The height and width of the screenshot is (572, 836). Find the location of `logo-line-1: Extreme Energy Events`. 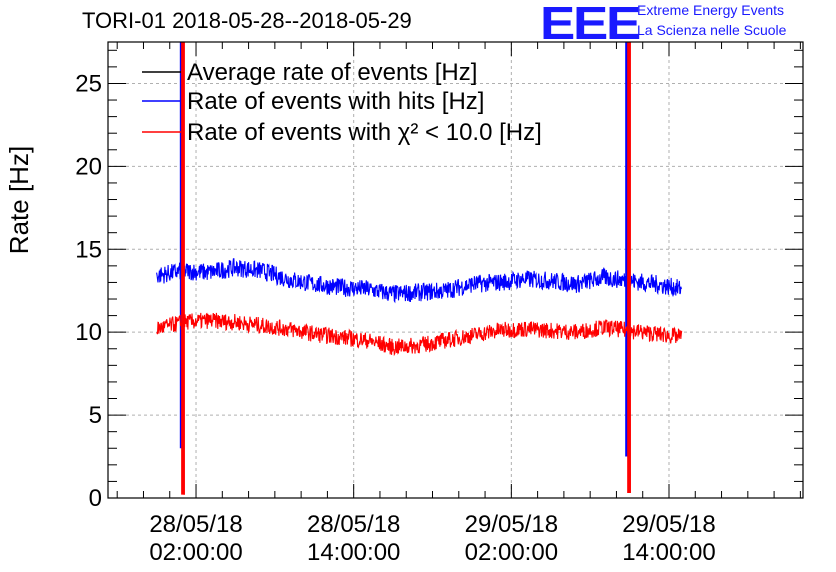

logo-line-1: Extreme Energy Events is located at coordinates (711, 10).